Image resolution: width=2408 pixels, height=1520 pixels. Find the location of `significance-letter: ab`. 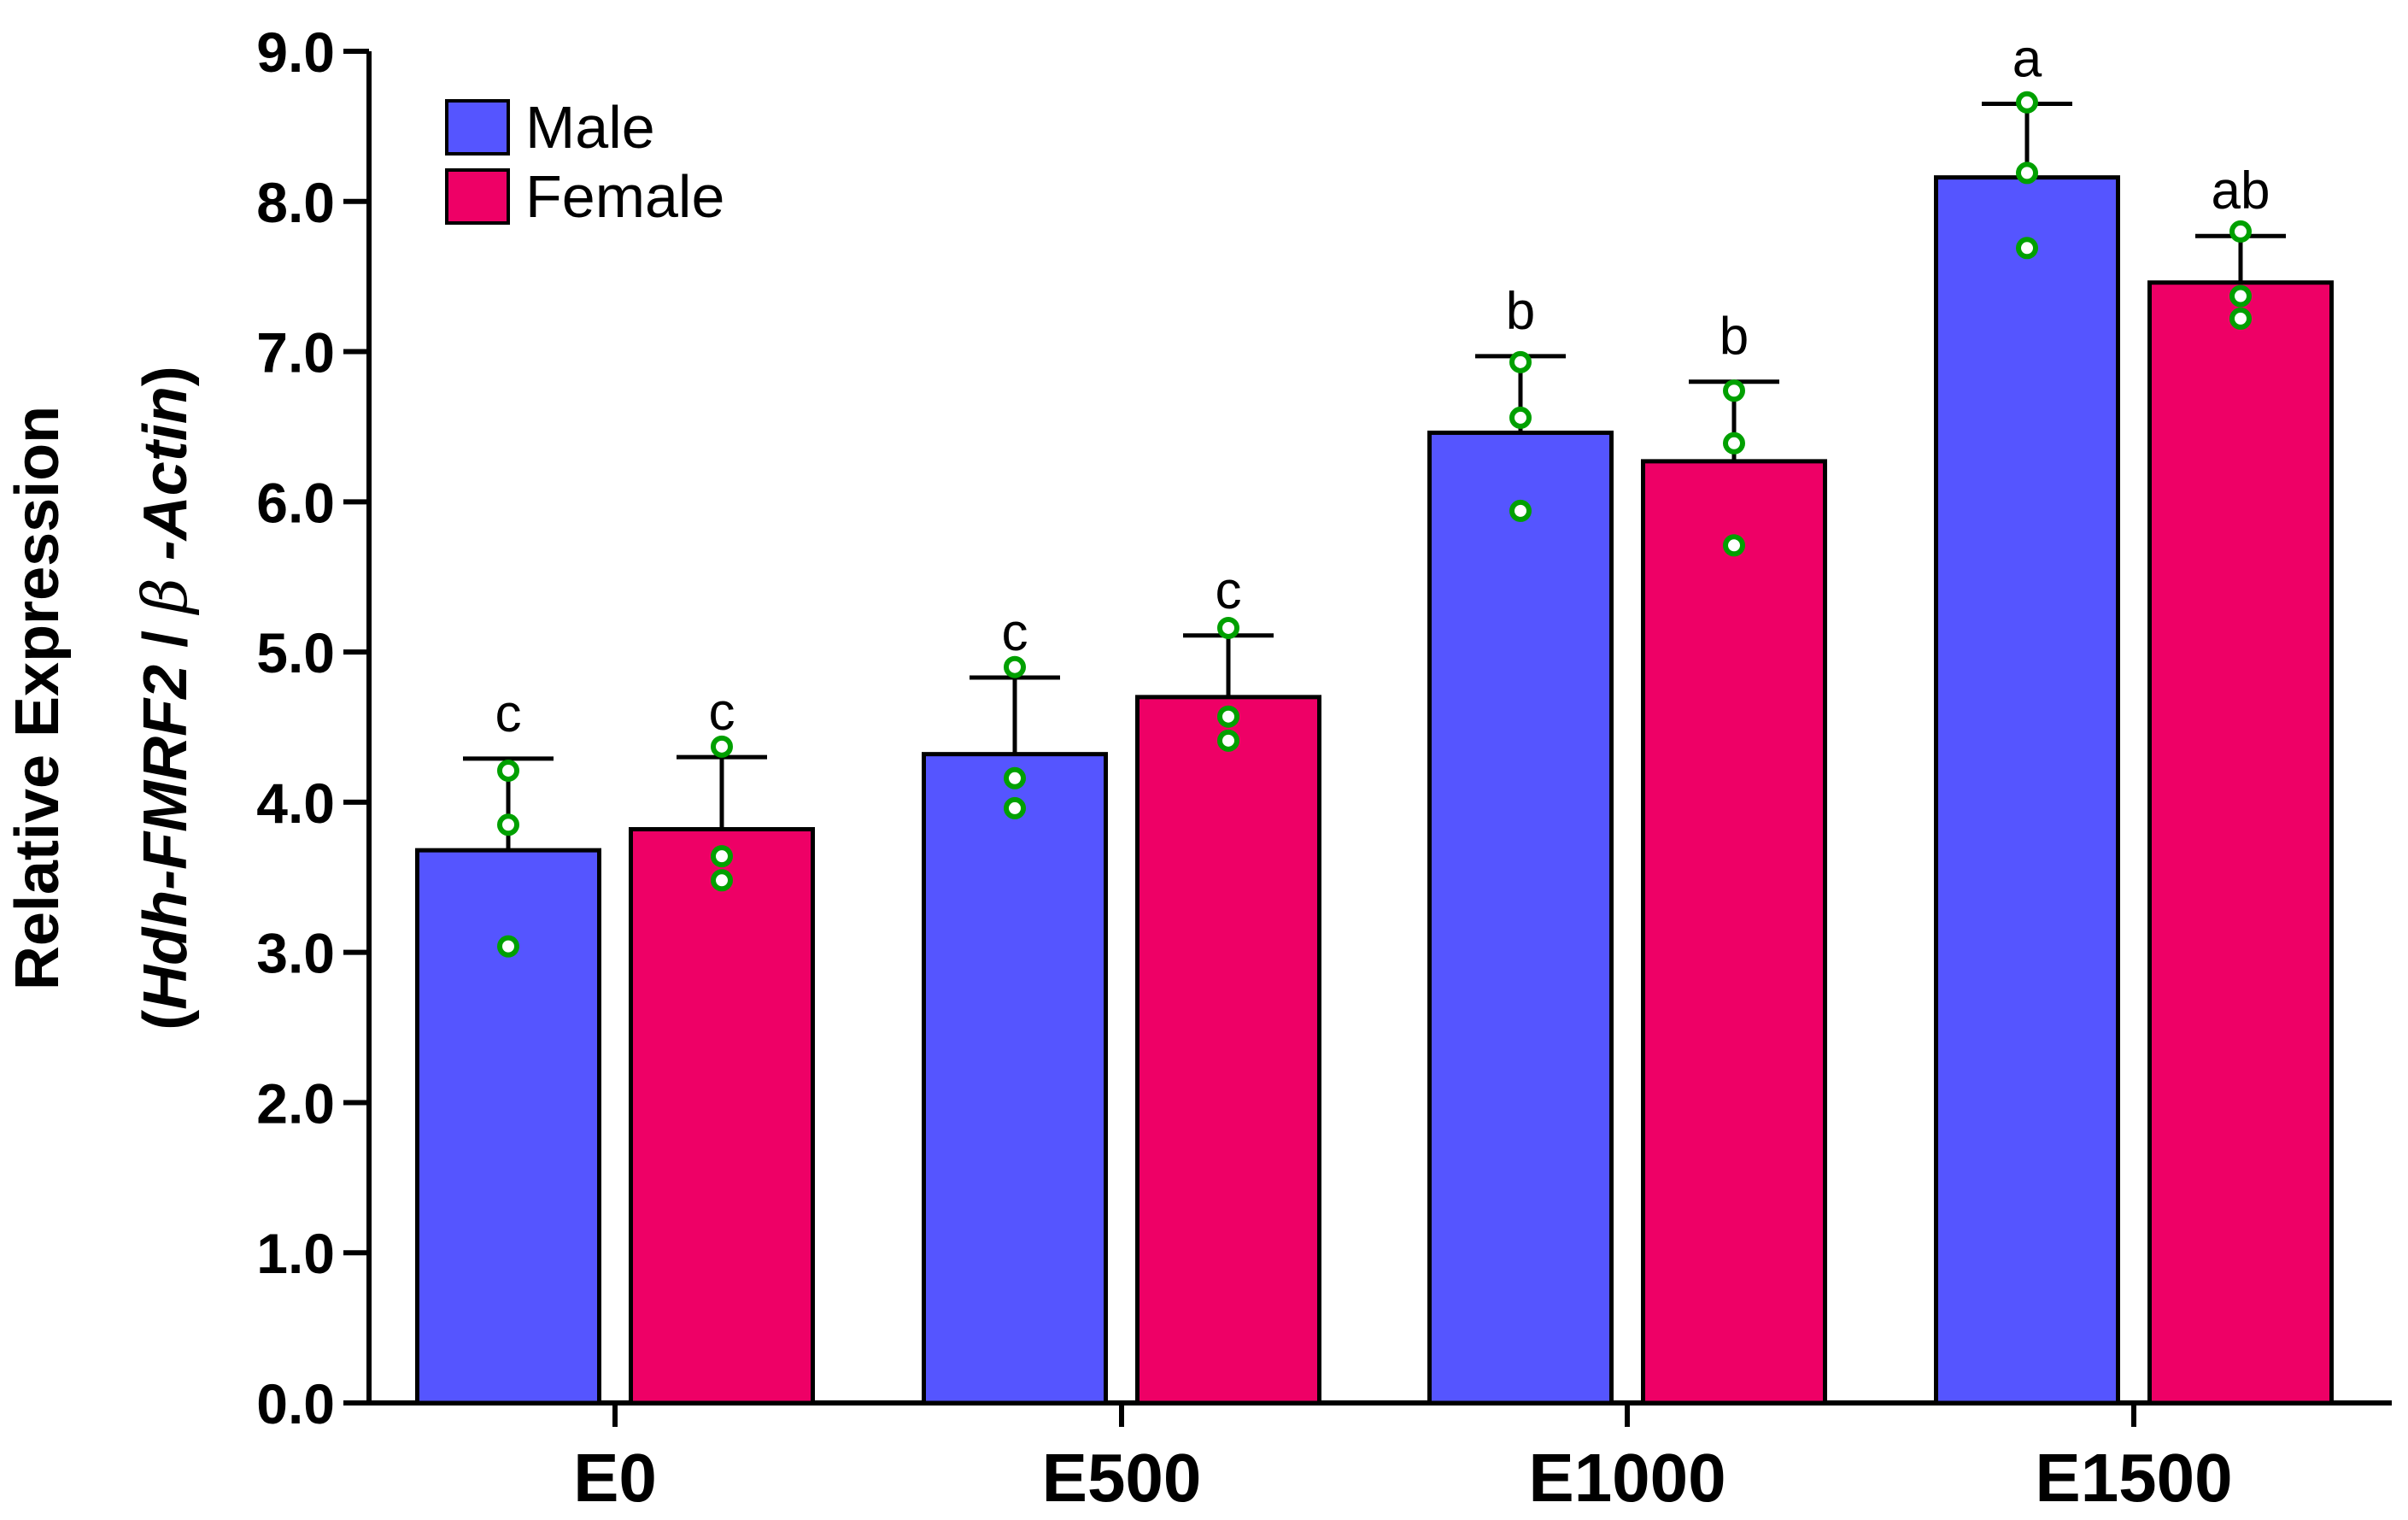

significance-letter: ab is located at coordinates (2241, 190).